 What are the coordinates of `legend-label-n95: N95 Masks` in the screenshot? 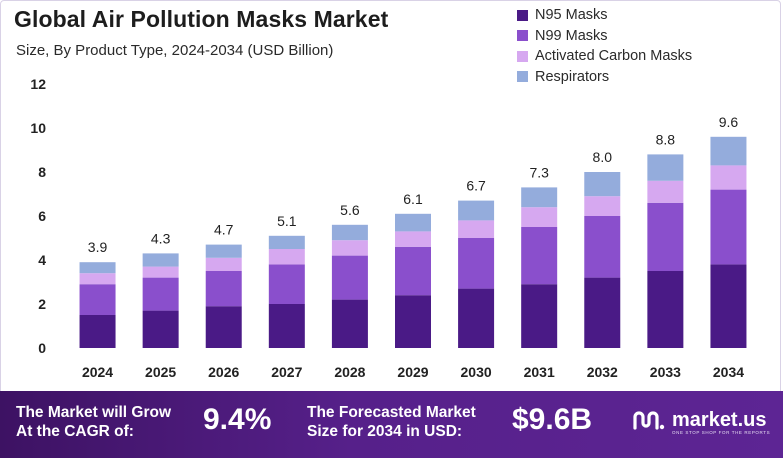 It's located at (571, 15).